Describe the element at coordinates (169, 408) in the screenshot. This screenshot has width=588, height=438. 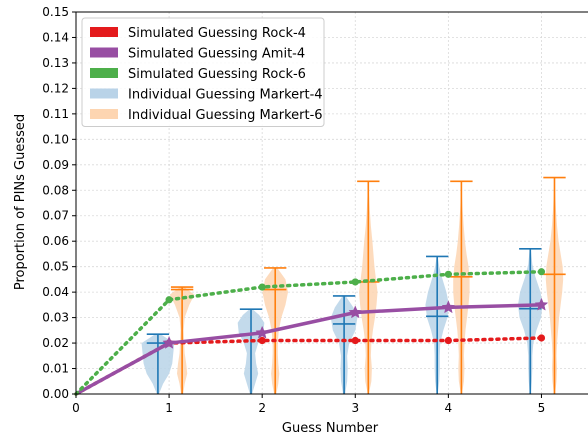
I see `x-tick-label: 1` at that location.